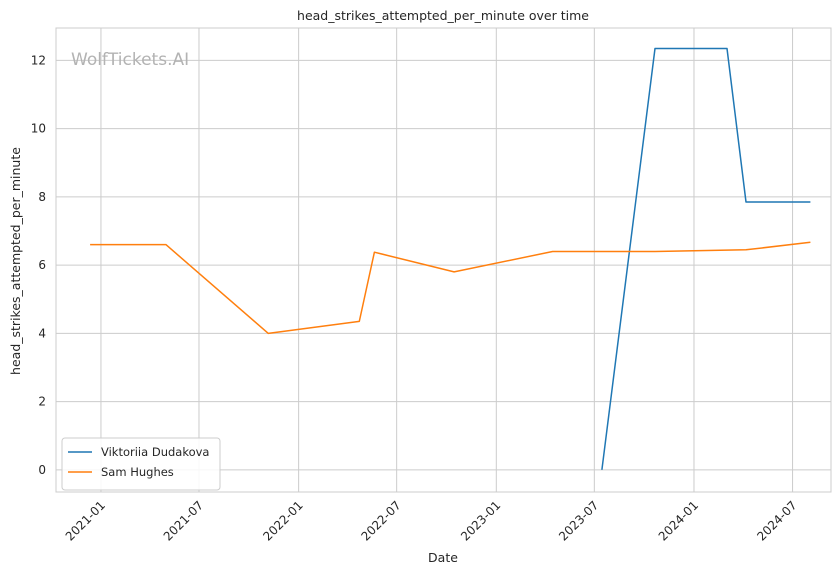 The height and width of the screenshot is (575, 840). I want to click on y-tick-label: 8, so click(42, 197).